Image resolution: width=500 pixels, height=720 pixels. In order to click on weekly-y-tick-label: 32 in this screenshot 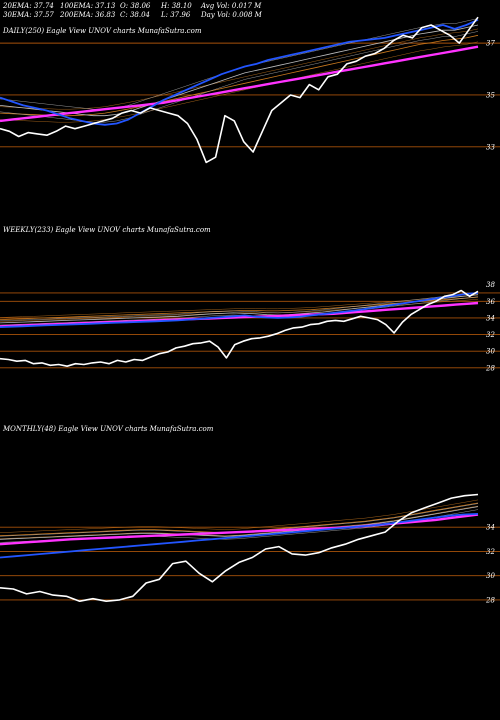, I will do `click(490, 335)`.